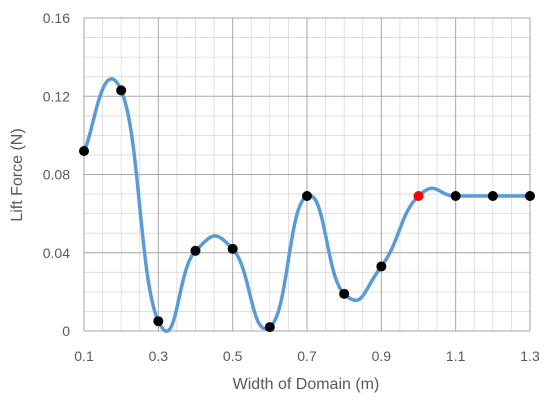 This screenshot has width=550, height=400. Describe the element at coordinates (66, 331) in the screenshot. I see `y-tick-label: 0` at that location.